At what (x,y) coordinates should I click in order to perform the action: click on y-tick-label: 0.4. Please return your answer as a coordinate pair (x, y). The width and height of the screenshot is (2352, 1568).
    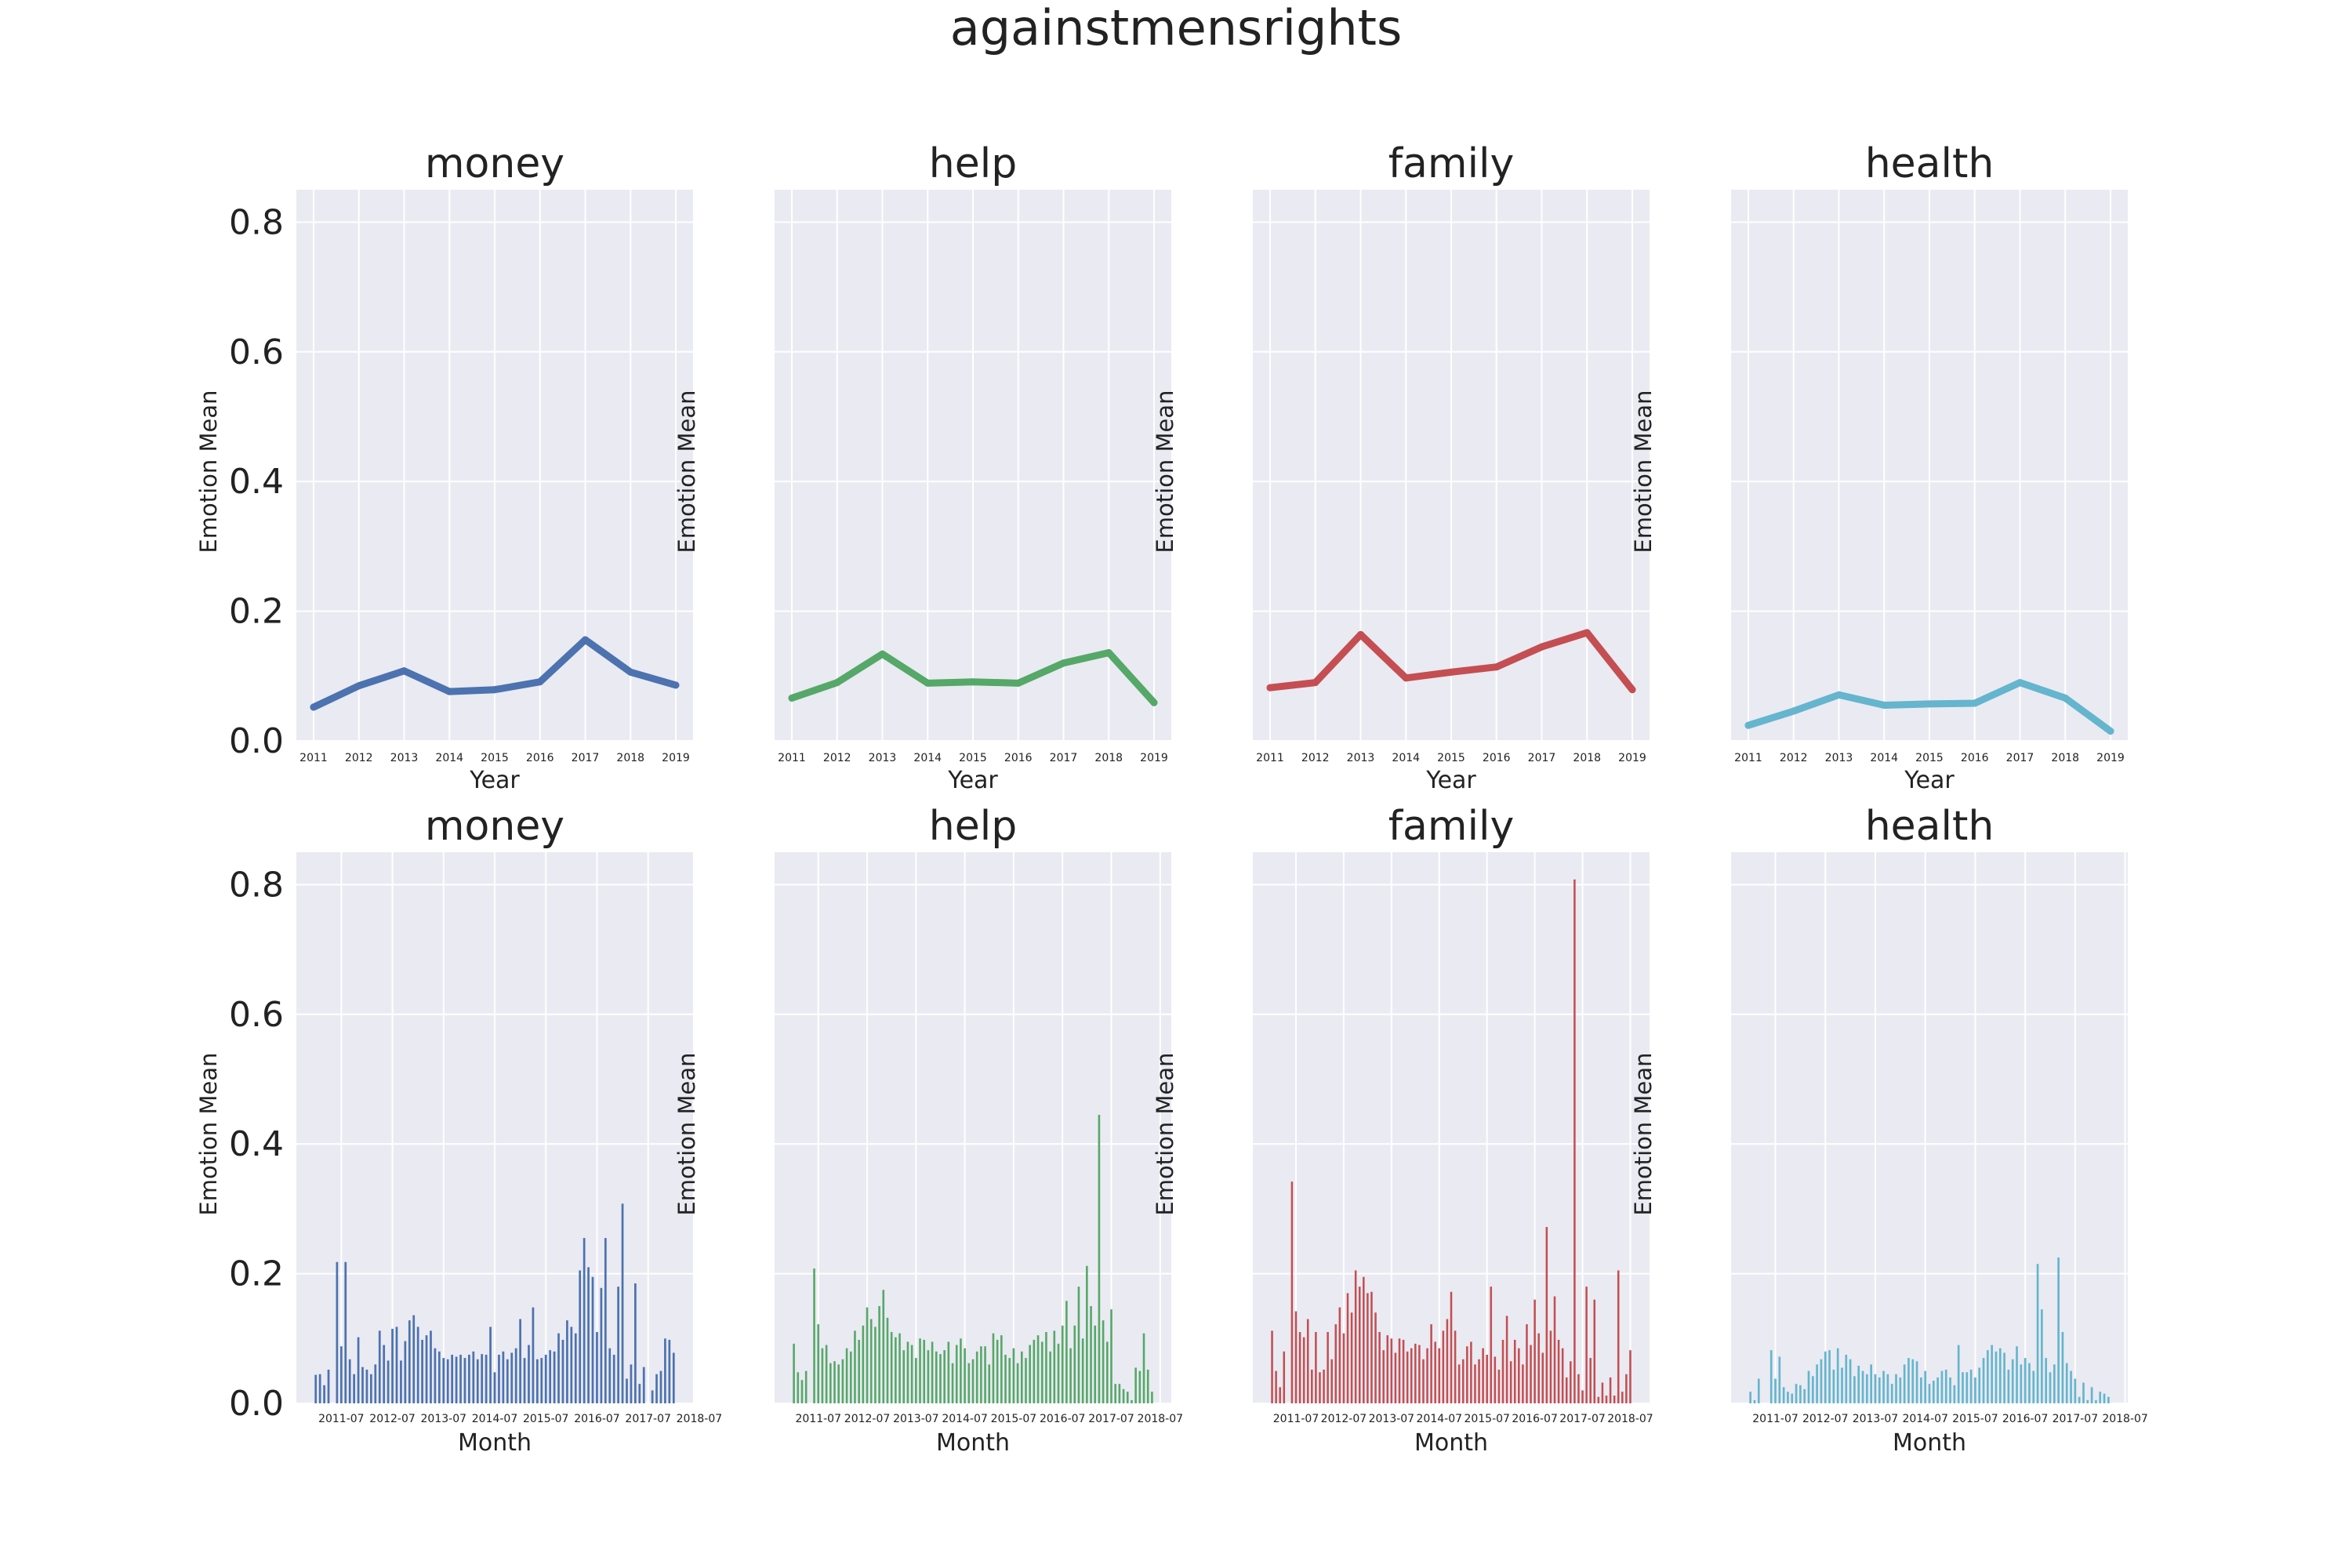
    Looking at the image, I should click on (256, 482).